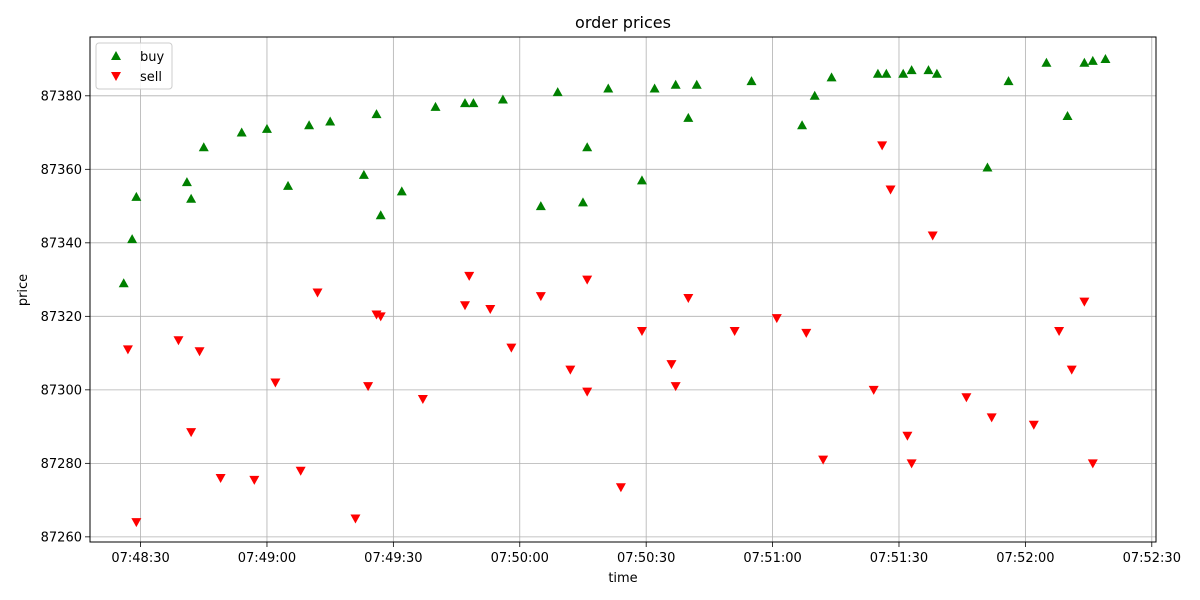 This screenshot has height=600, width=1200. Describe the element at coordinates (61, 243) in the screenshot. I see `y-tick-label: 87340` at that location.